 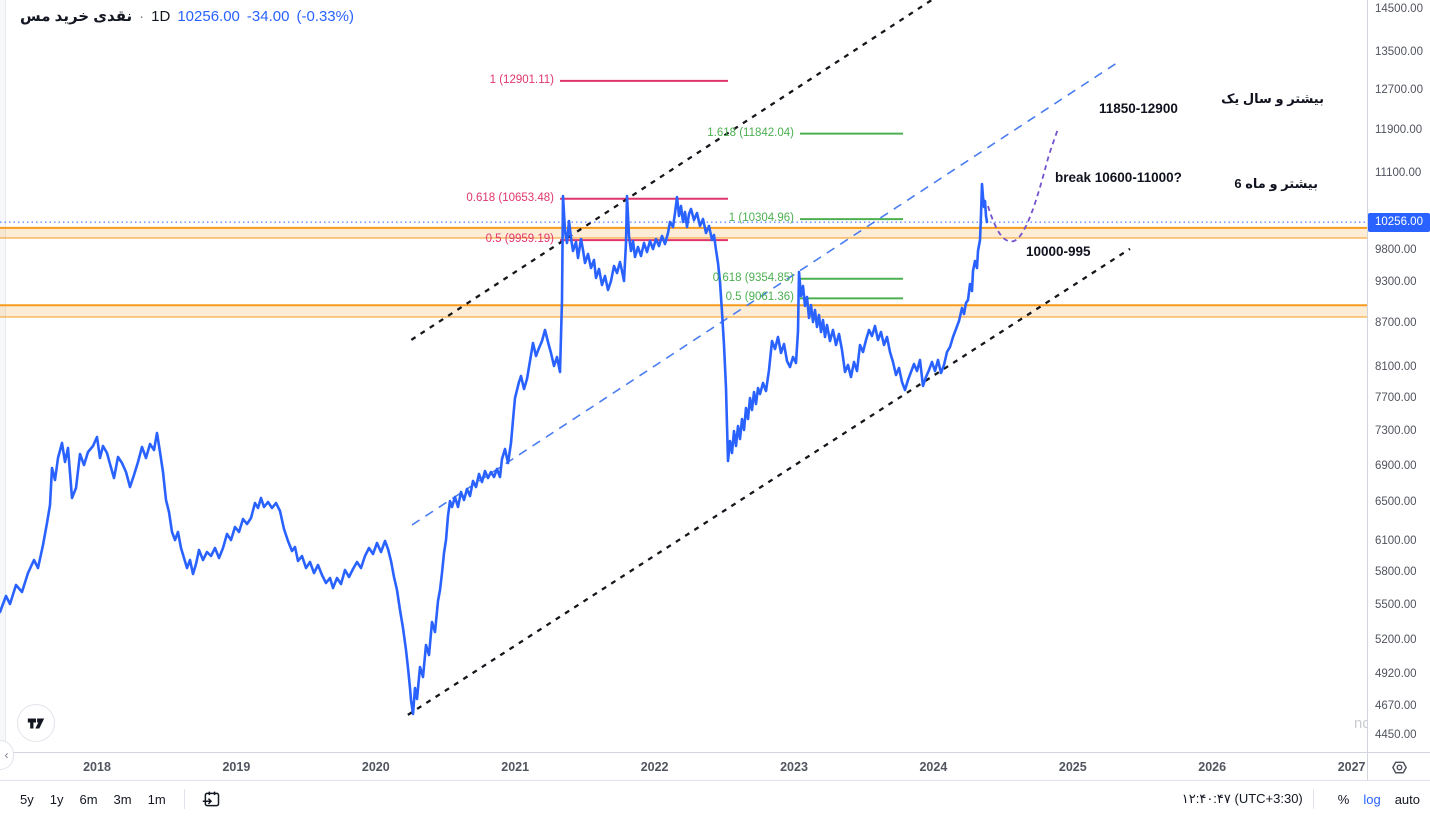 I want to click on log-scale-button: log, so click(x=1372, y=799).